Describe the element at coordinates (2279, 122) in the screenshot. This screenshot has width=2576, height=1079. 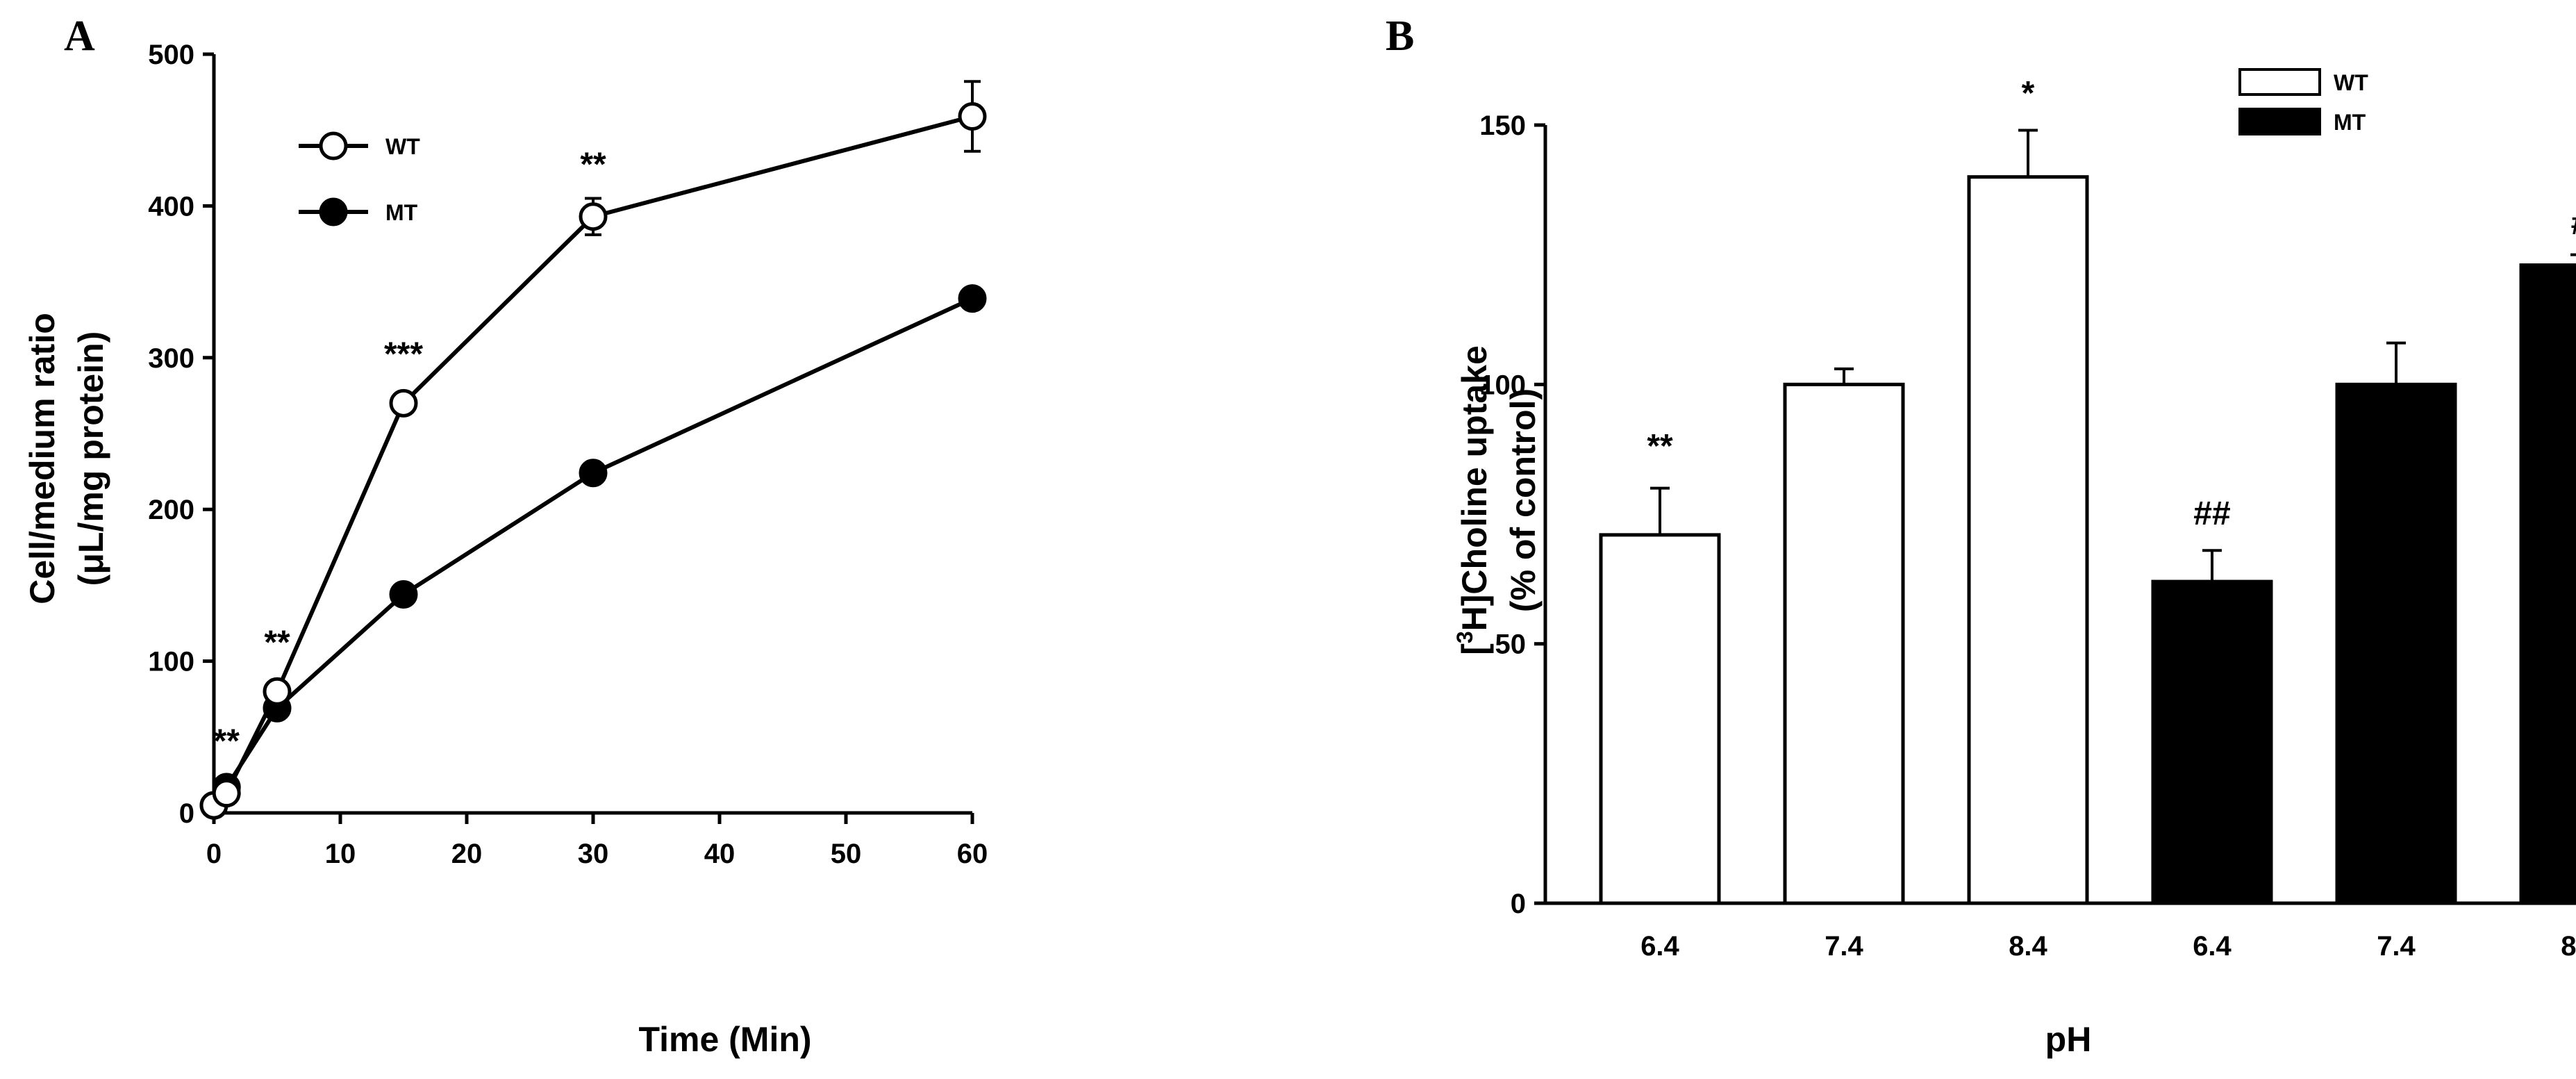
I see `legend-mt-swatch` at that location.